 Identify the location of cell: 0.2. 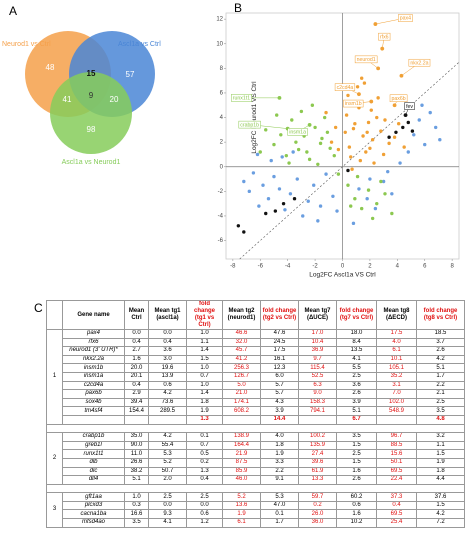
(317, 505).